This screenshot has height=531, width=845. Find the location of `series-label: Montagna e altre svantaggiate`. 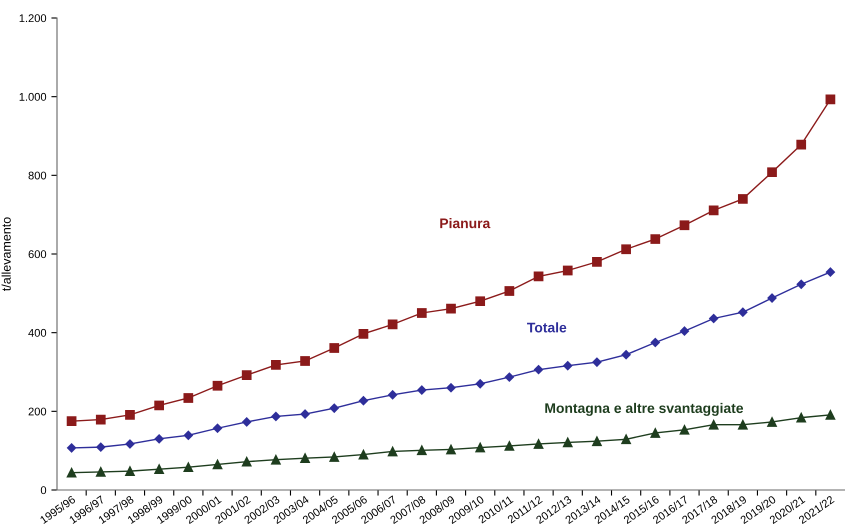

series-label: Montagna e altre svantaggiate is located at coordinates (644, 409).